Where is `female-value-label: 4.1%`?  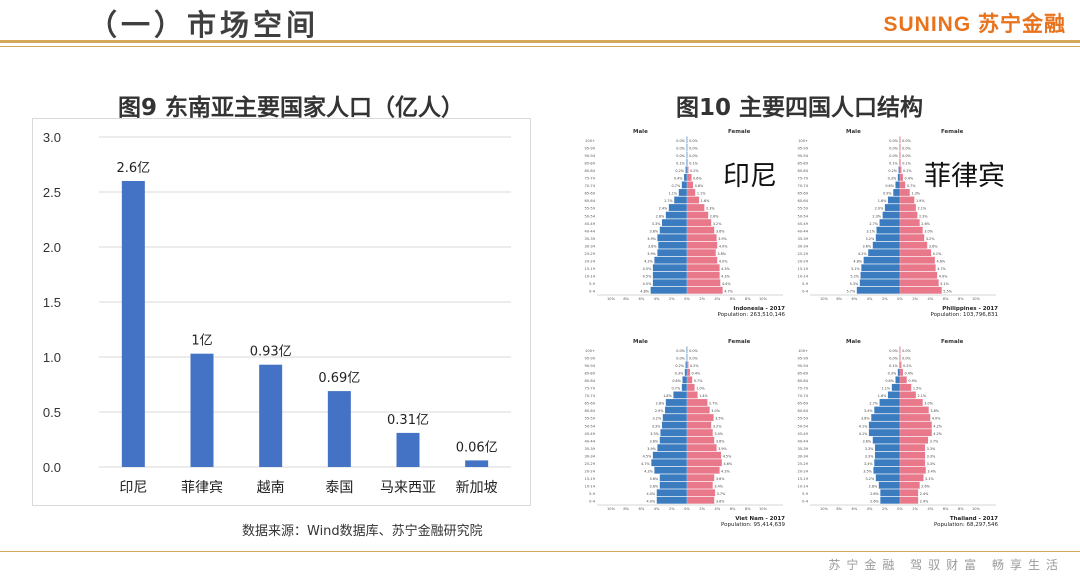
female-value-label: 4.1% is located at coordinates (937, 254).